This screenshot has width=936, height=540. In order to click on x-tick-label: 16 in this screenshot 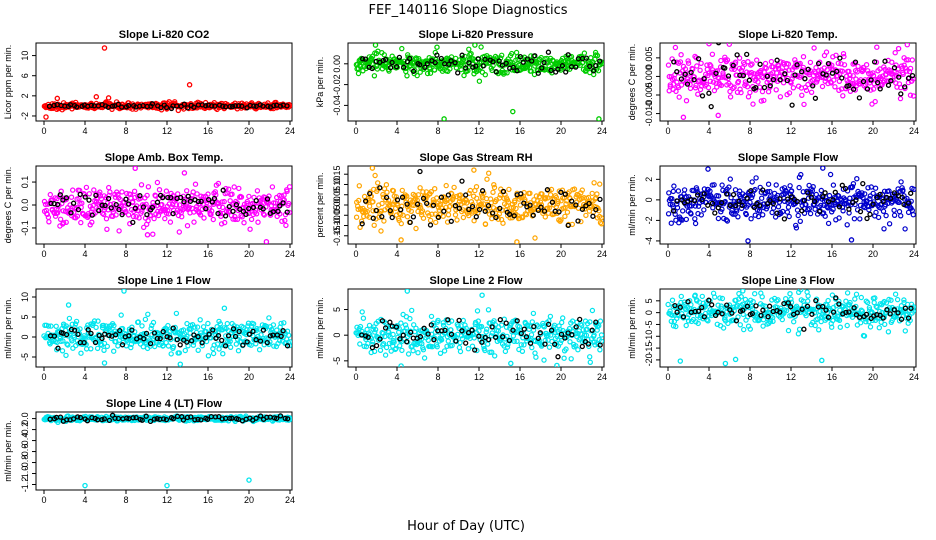, I will do `click(208, 377)`.